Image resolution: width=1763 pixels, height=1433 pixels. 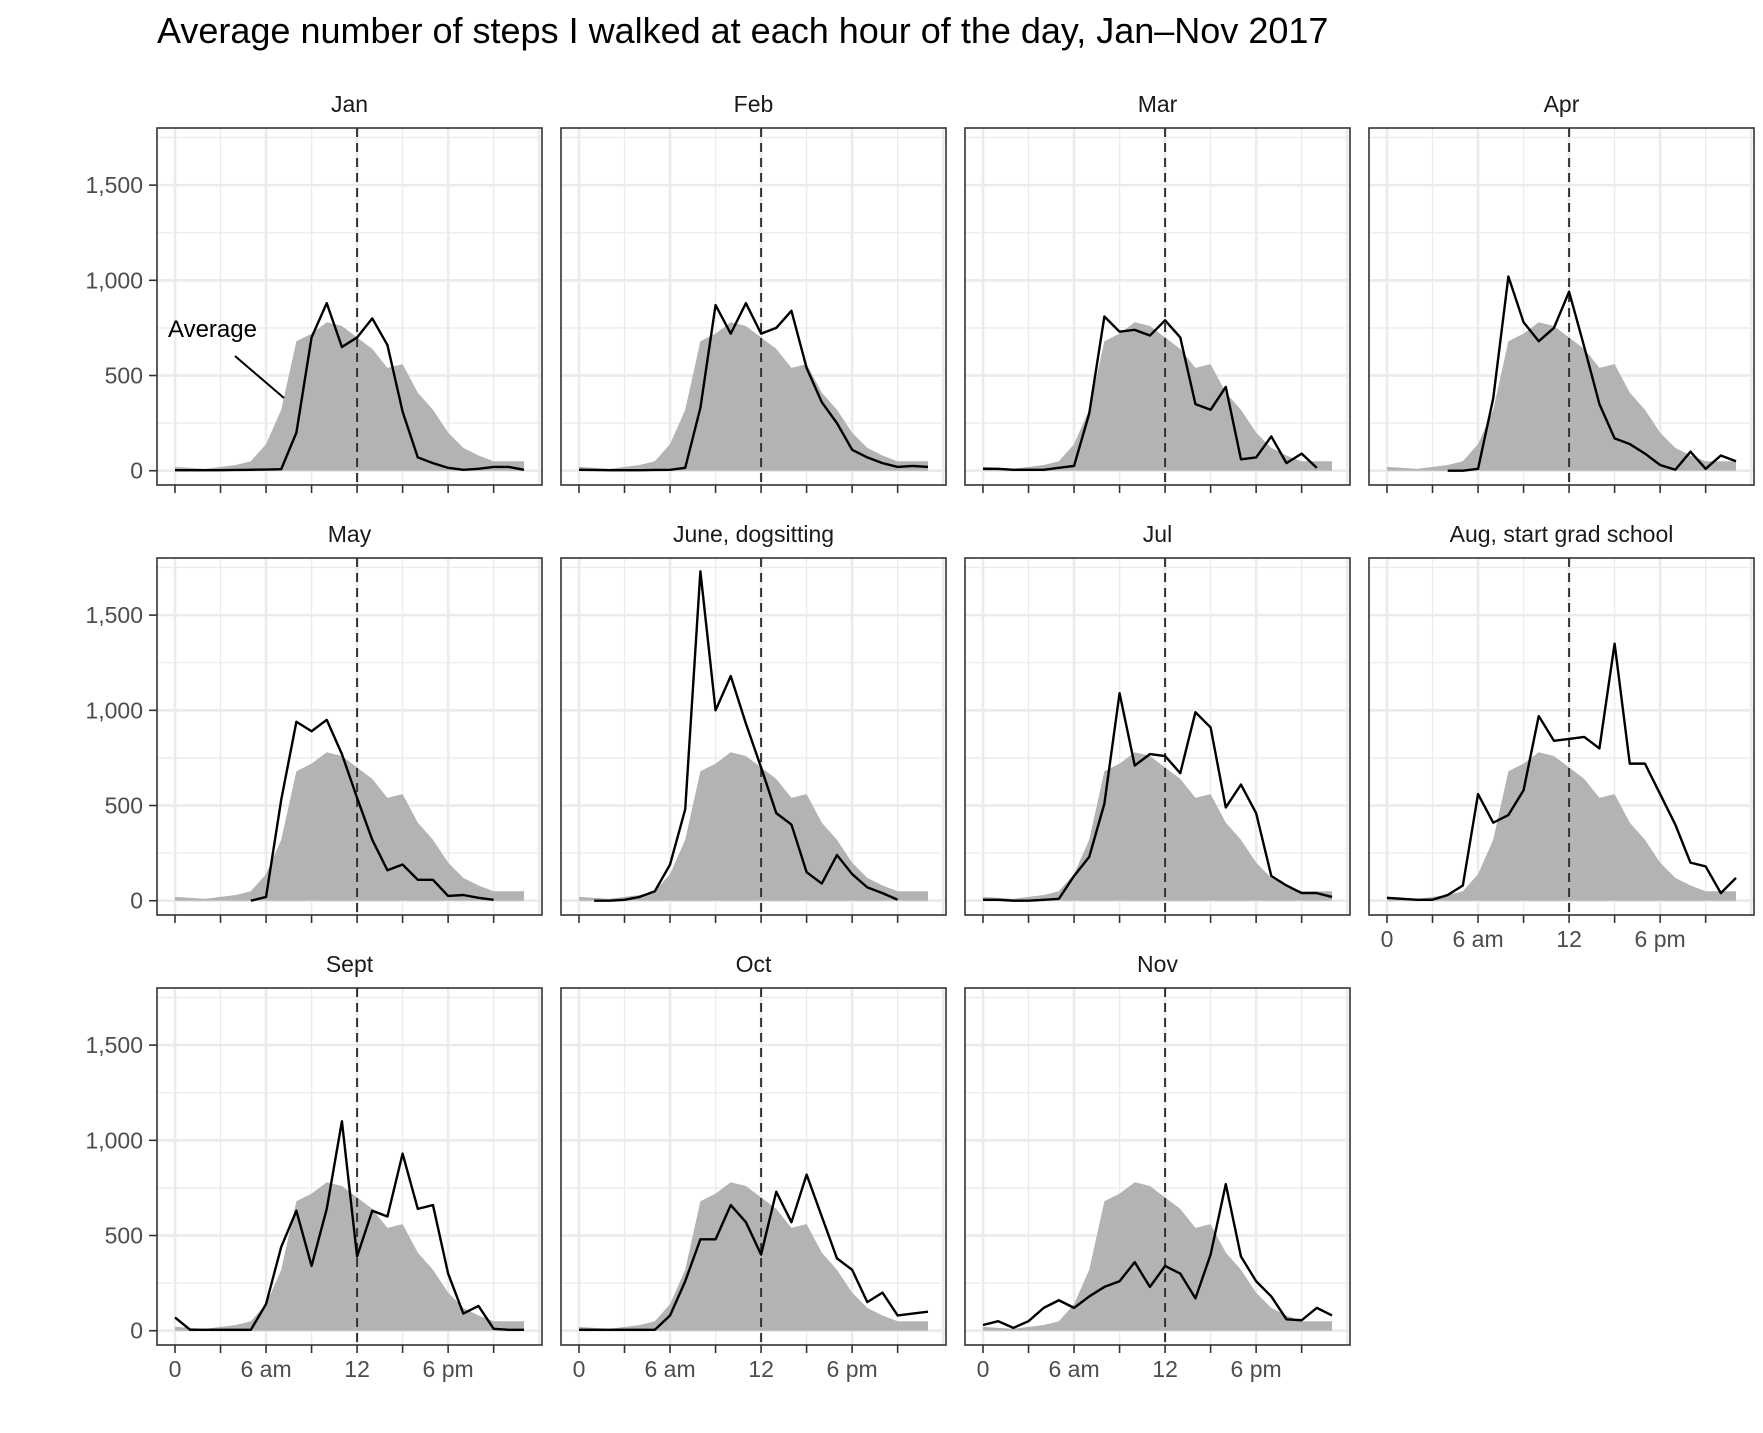 What do you see at coordinates (1562, 104) in the screenshot?
I see `panel-title: Apr` at bounding box center [1562, 104].